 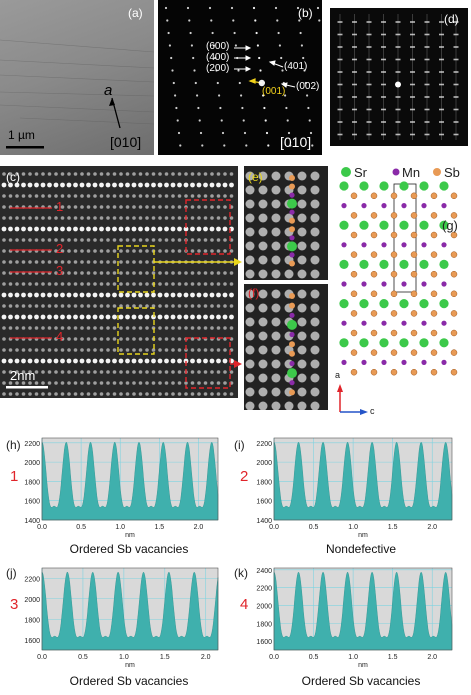 I want to click on profile-h-caption: Ordered Sb vacancies, so click(x=129, y=549).